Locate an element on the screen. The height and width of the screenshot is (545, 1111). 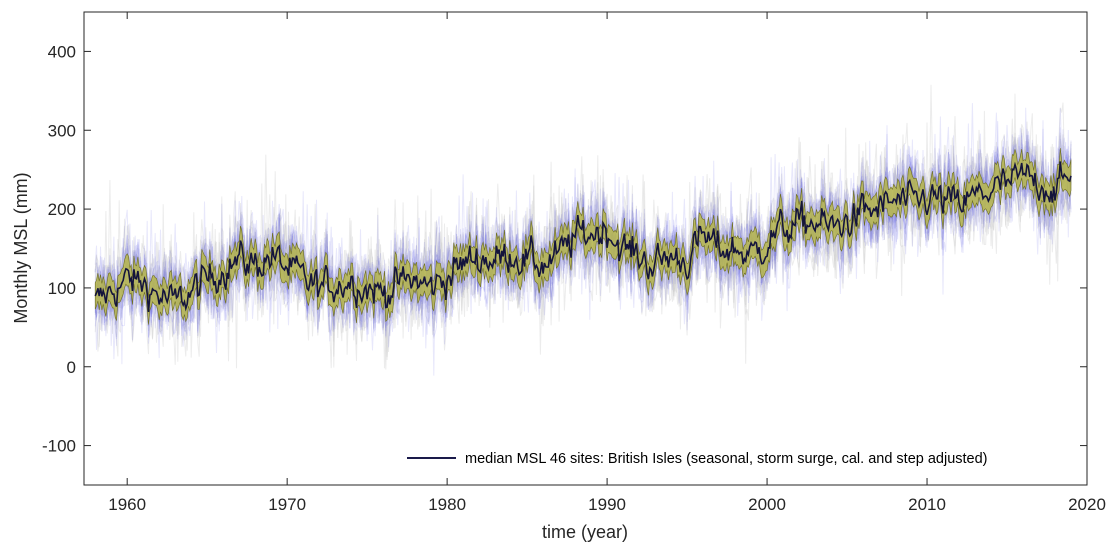
y-axis-title: Monthly MSL (mm) is located at coordinates (21, 247).